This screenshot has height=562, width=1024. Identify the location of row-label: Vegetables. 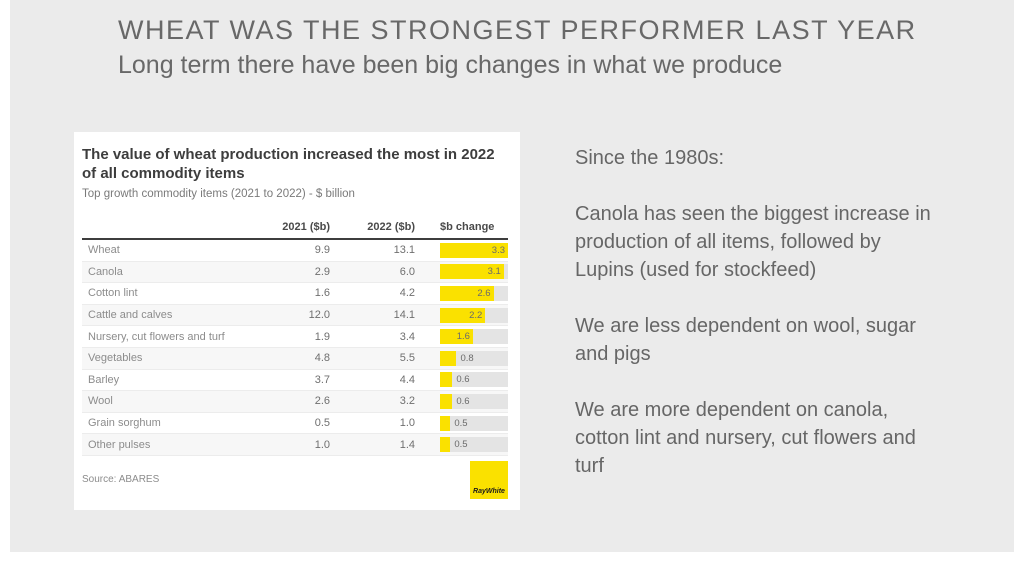
(115, 358).